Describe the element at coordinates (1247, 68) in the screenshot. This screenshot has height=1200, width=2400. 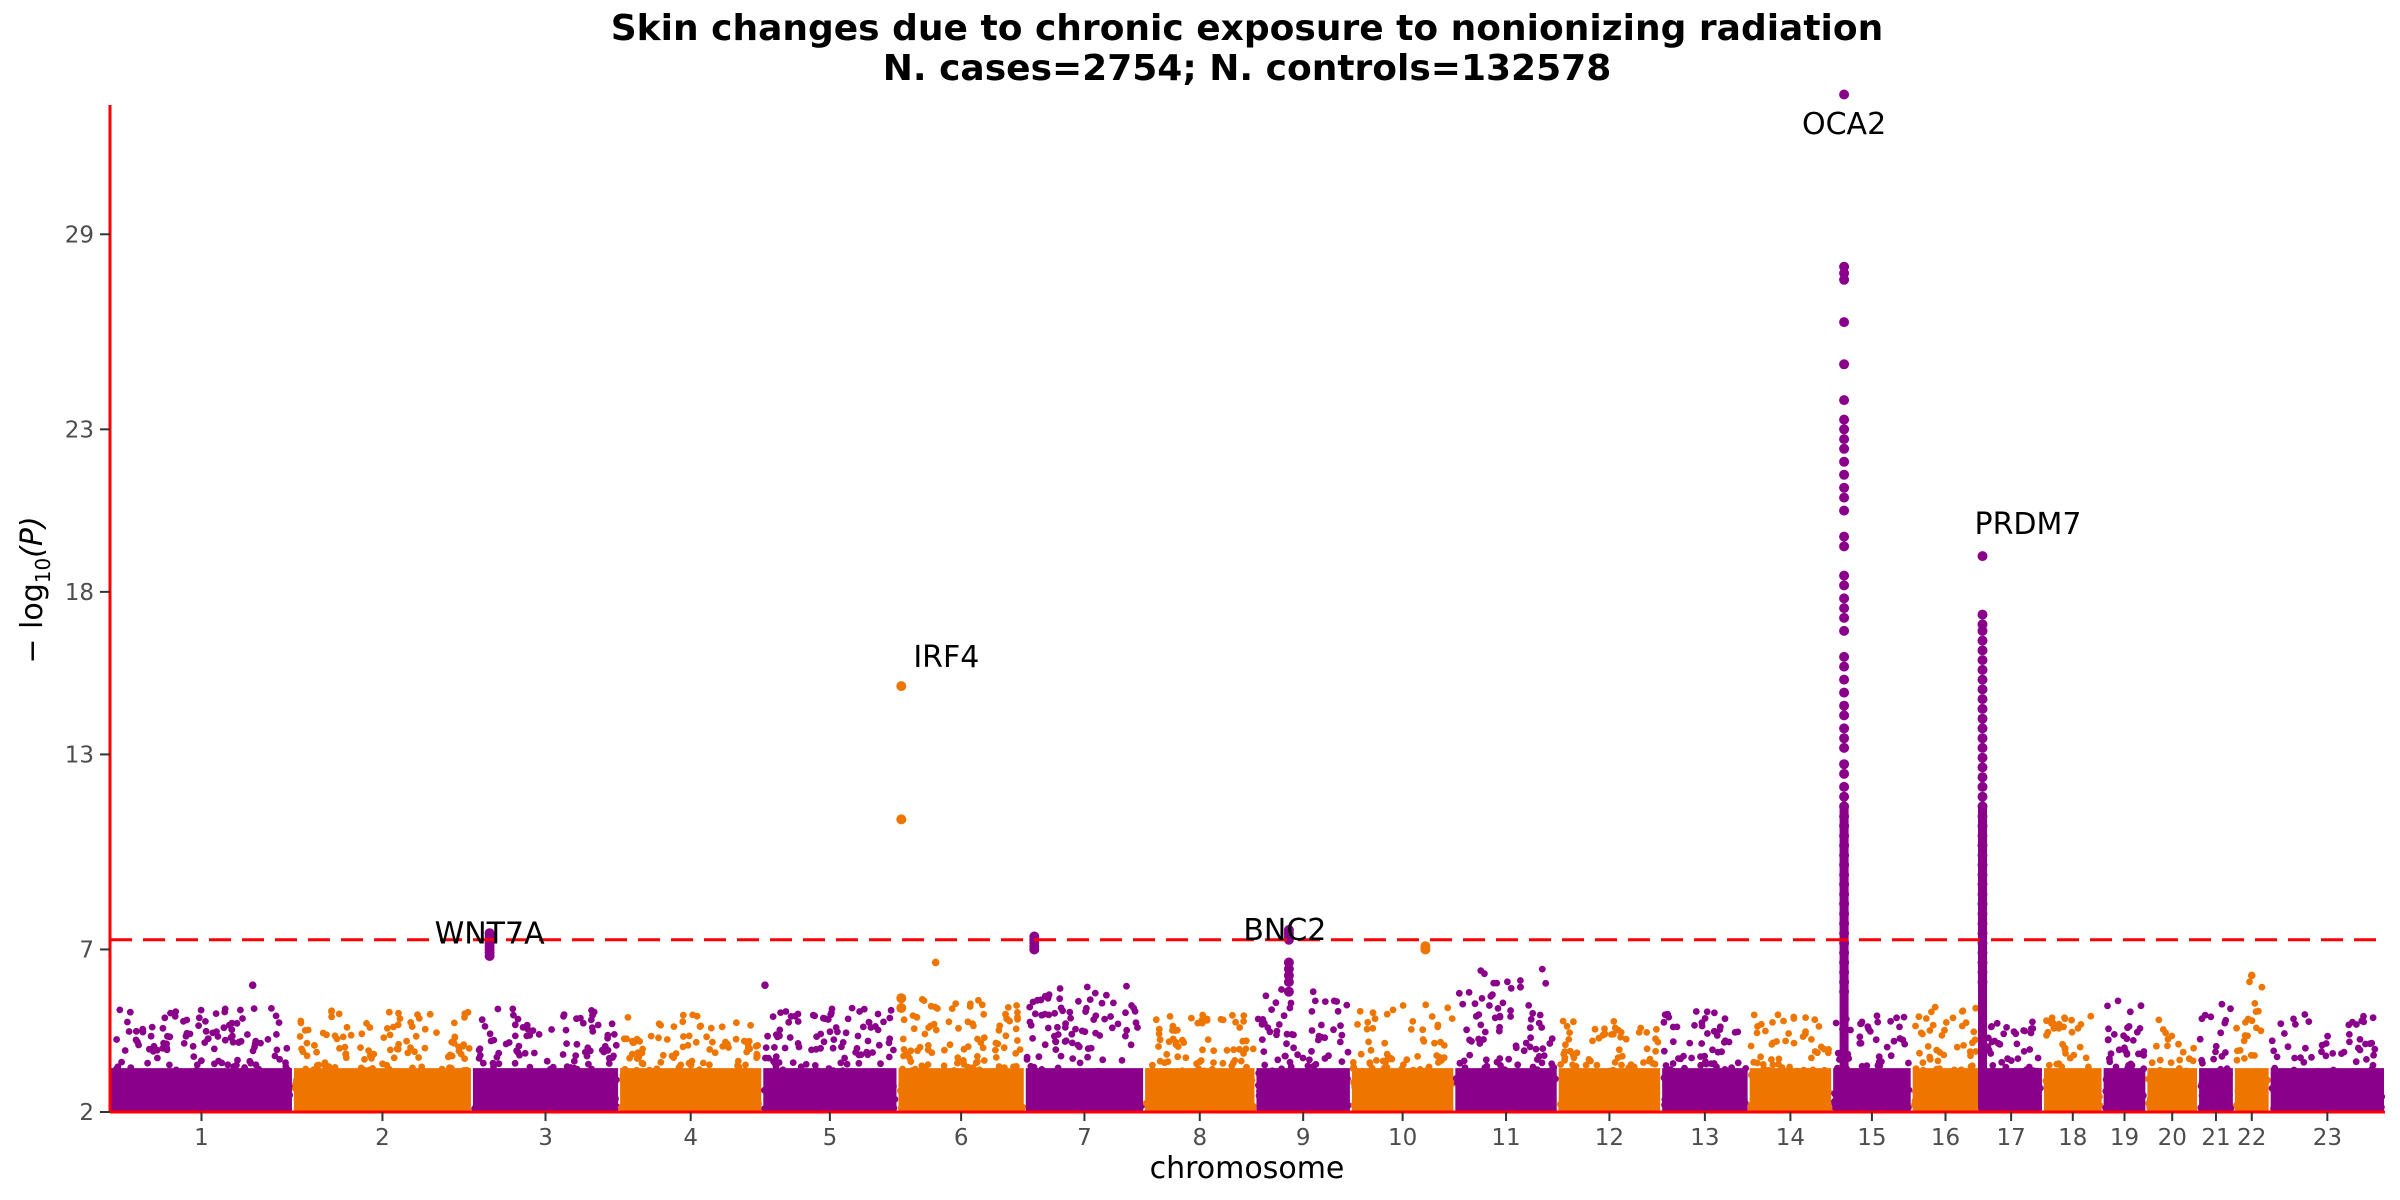
I see `chart-subtitle: N. cases=2754; N. controls=132578` at that location.